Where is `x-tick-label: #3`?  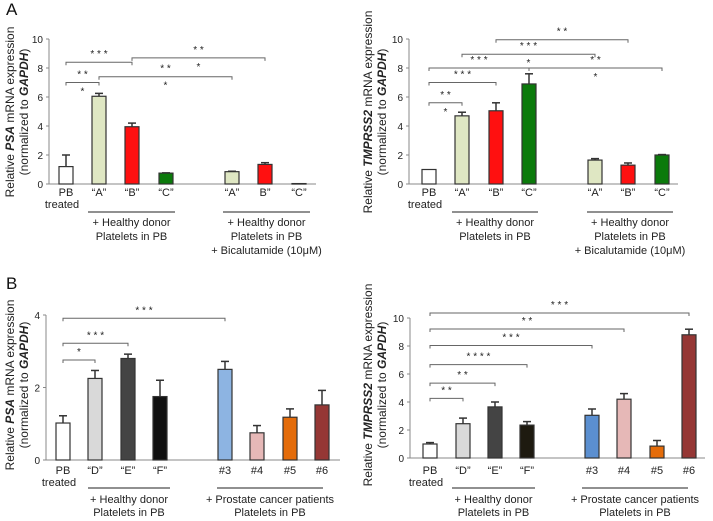 x-tick-label: #3 is located at coordinates (592, 471).